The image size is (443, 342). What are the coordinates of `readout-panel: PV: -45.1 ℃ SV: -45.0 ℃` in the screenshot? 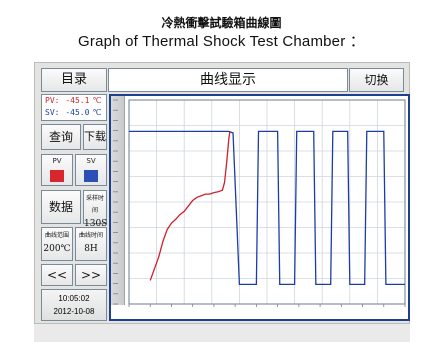 It's located at (74, 107).